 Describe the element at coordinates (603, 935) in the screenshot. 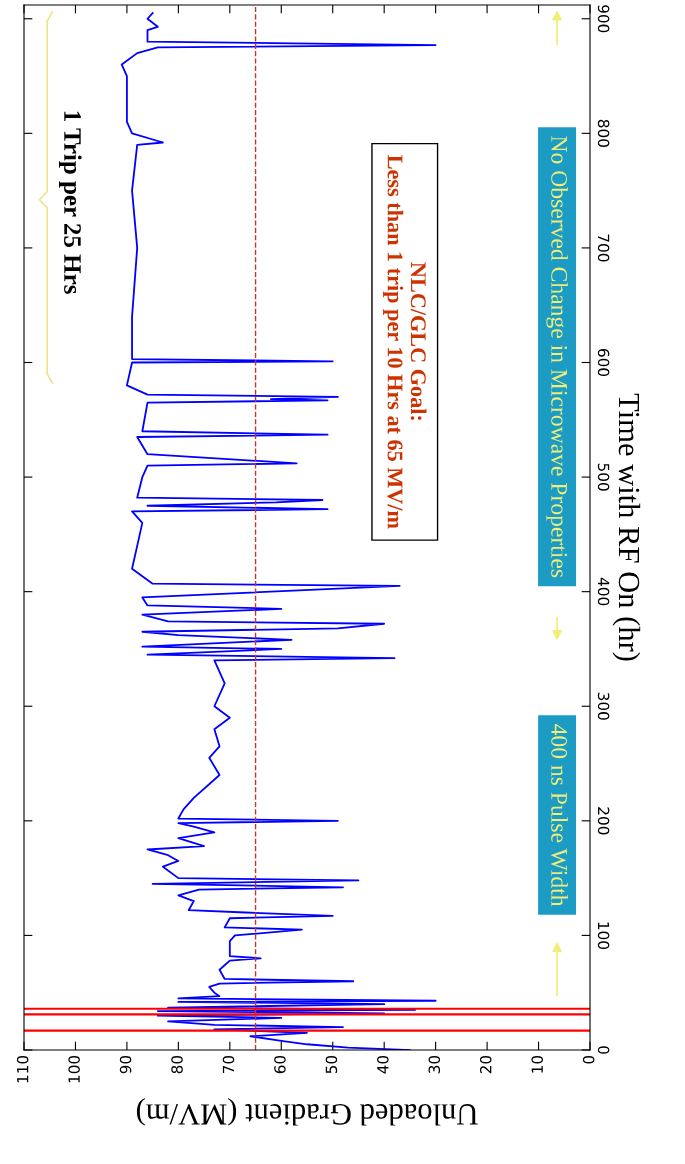

I see `y-tick-label: 100` at that location.